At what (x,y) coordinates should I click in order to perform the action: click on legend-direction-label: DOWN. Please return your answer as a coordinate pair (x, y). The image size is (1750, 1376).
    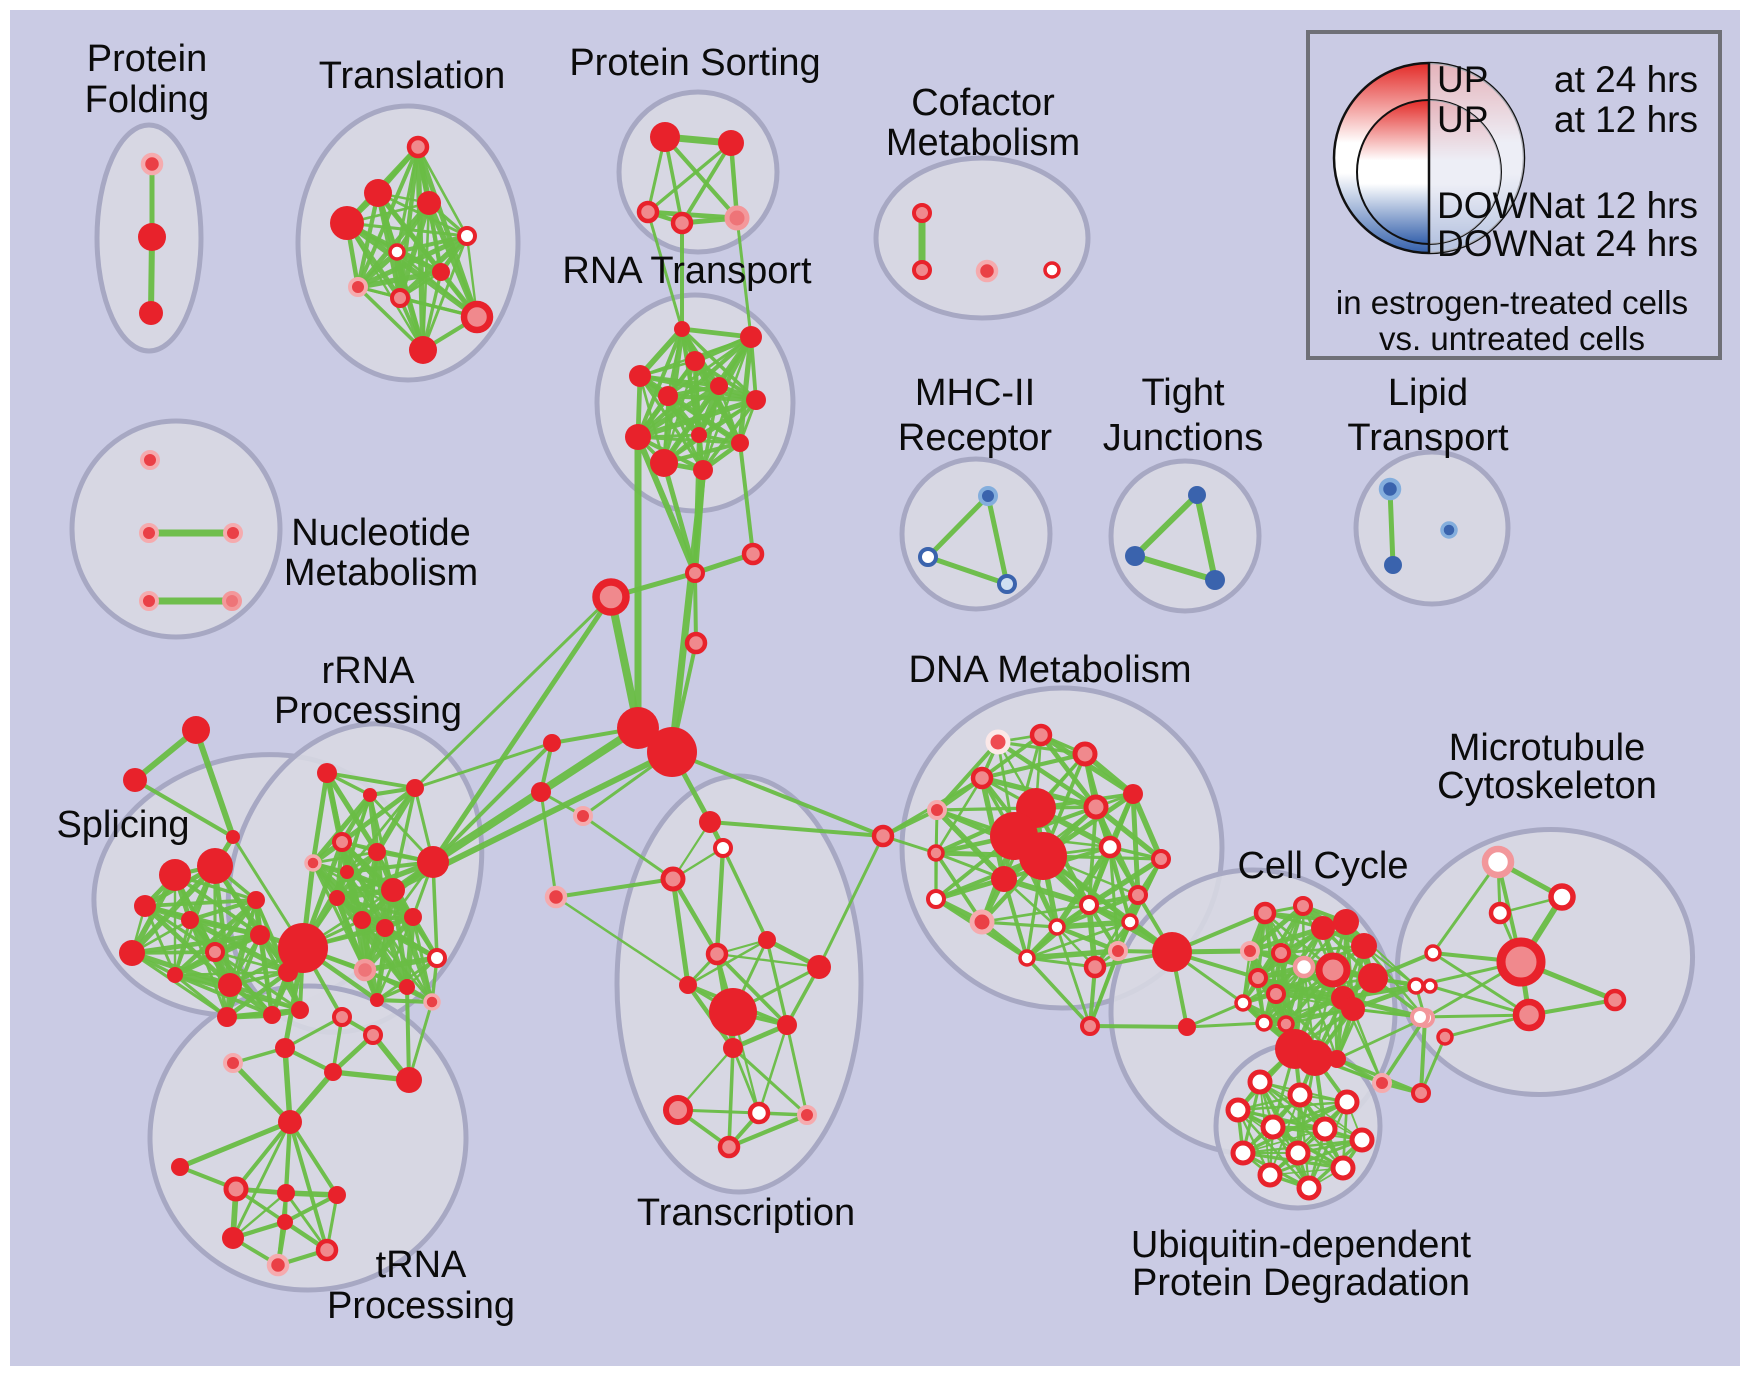
    Looking at the image, I should click on (1495, 205).